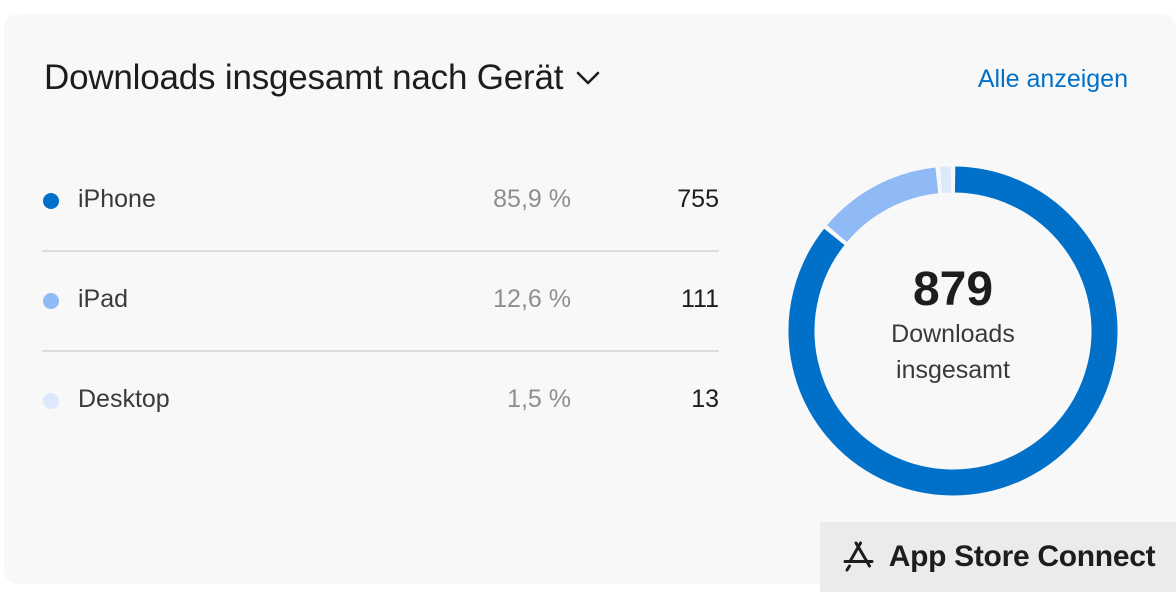 This screenshot has width=1176, height=592. What do you see at coordinates (532, 199) in the screenshot?
I see `device-percent: 85,9 %` at bounding box center [532, 199].